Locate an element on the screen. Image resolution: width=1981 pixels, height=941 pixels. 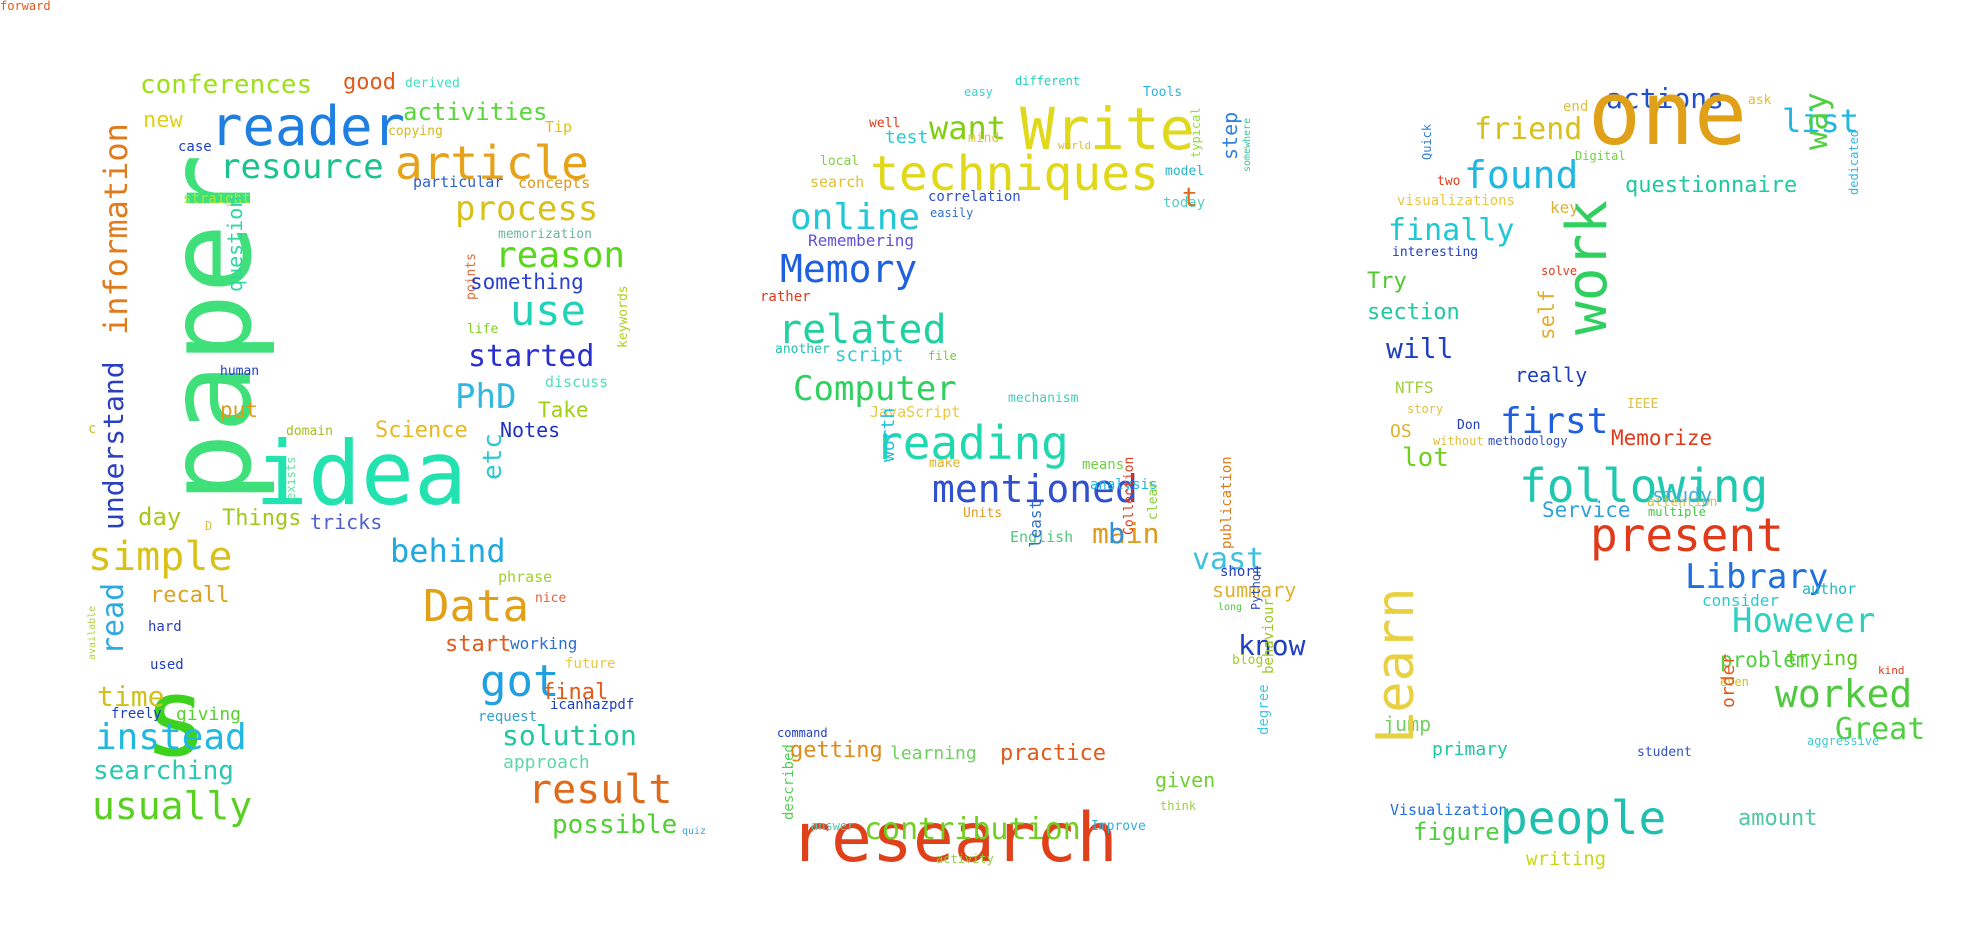
word-case: case is located at coordinates (195, 147).